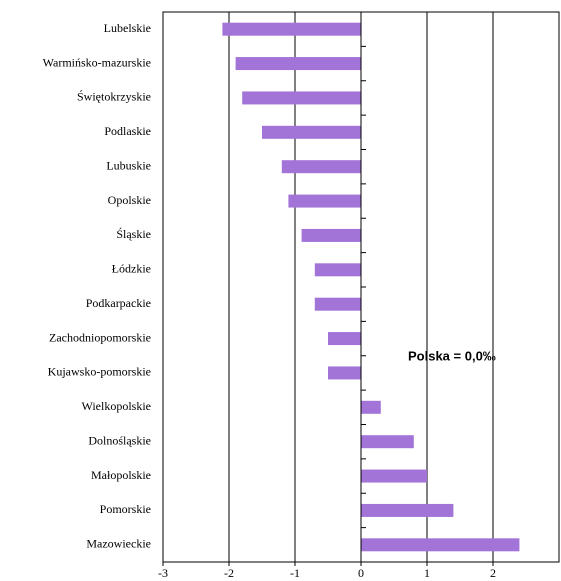  Describe the element at coordinates (97, 62) in the screenshot. I see `y-tick-label: Warmińsko-mazurskie` at that location.